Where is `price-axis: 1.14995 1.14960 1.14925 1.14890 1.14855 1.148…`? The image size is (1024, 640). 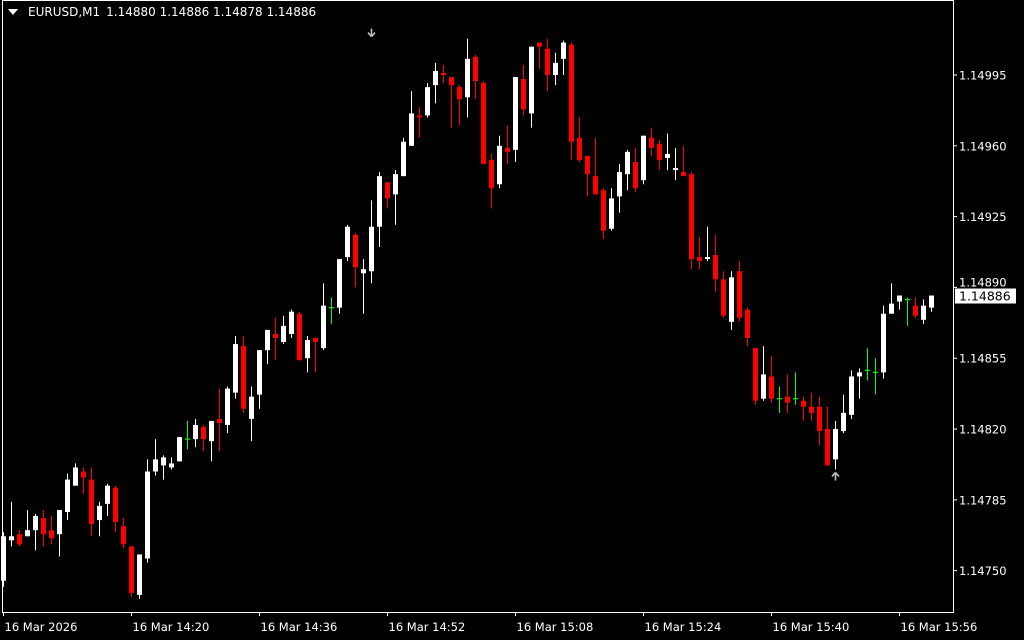 price-axis: 1.14995 1.14960 1.14925 1.14890 1.14855 1.148… is located at coordinates (980, 324).